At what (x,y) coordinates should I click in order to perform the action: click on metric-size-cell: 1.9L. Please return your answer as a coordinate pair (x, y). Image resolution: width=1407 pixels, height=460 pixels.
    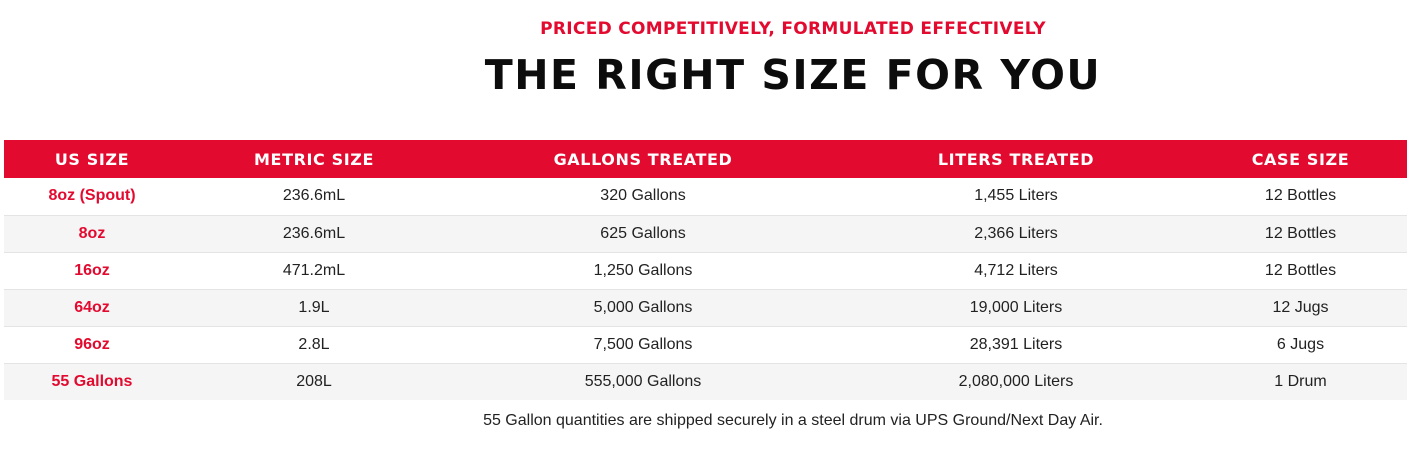
    Looking at the image, I should click on (314, 307).